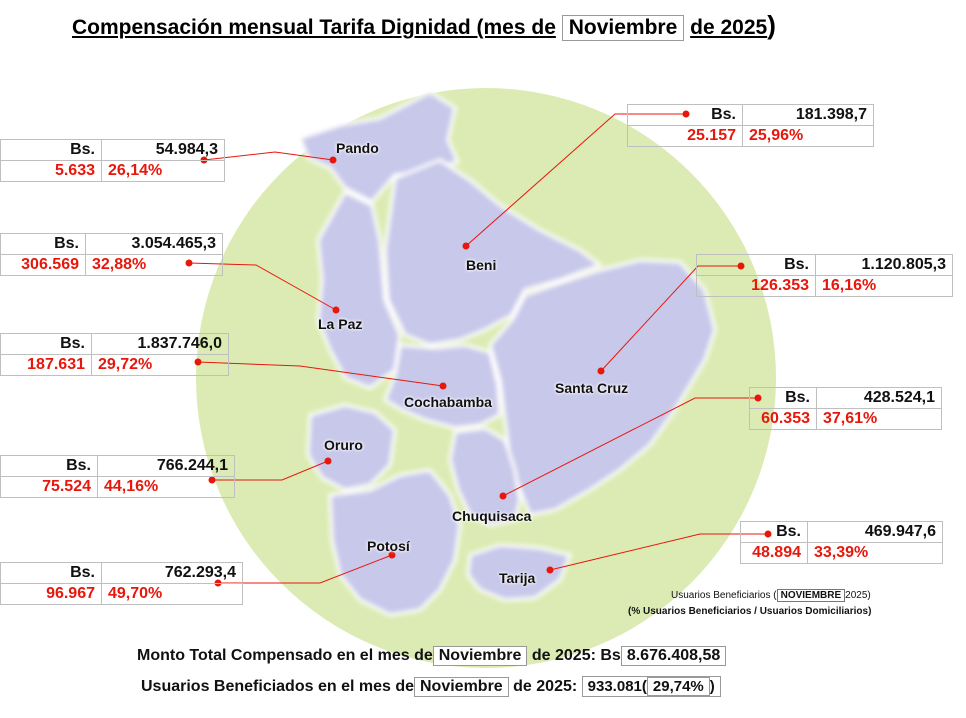  Describe the element at coordinates (879, 419) in the screenshot. I see `pct-cell: 37,61%` at that location.